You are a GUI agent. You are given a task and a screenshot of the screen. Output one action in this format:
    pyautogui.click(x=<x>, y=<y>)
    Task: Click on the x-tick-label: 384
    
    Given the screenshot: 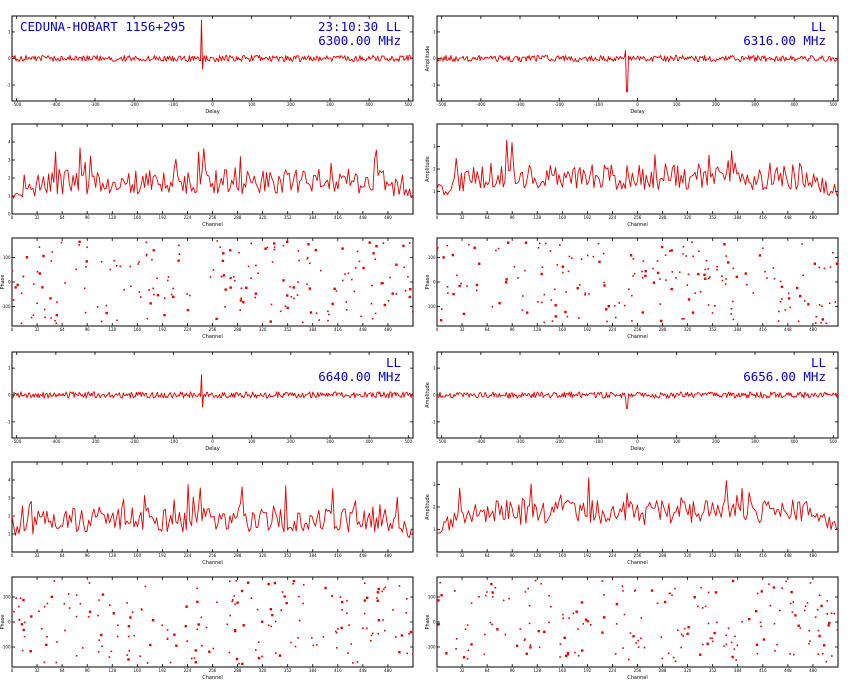 What is the action you would take?
    pyautogui.click(x=313, y=217)
    